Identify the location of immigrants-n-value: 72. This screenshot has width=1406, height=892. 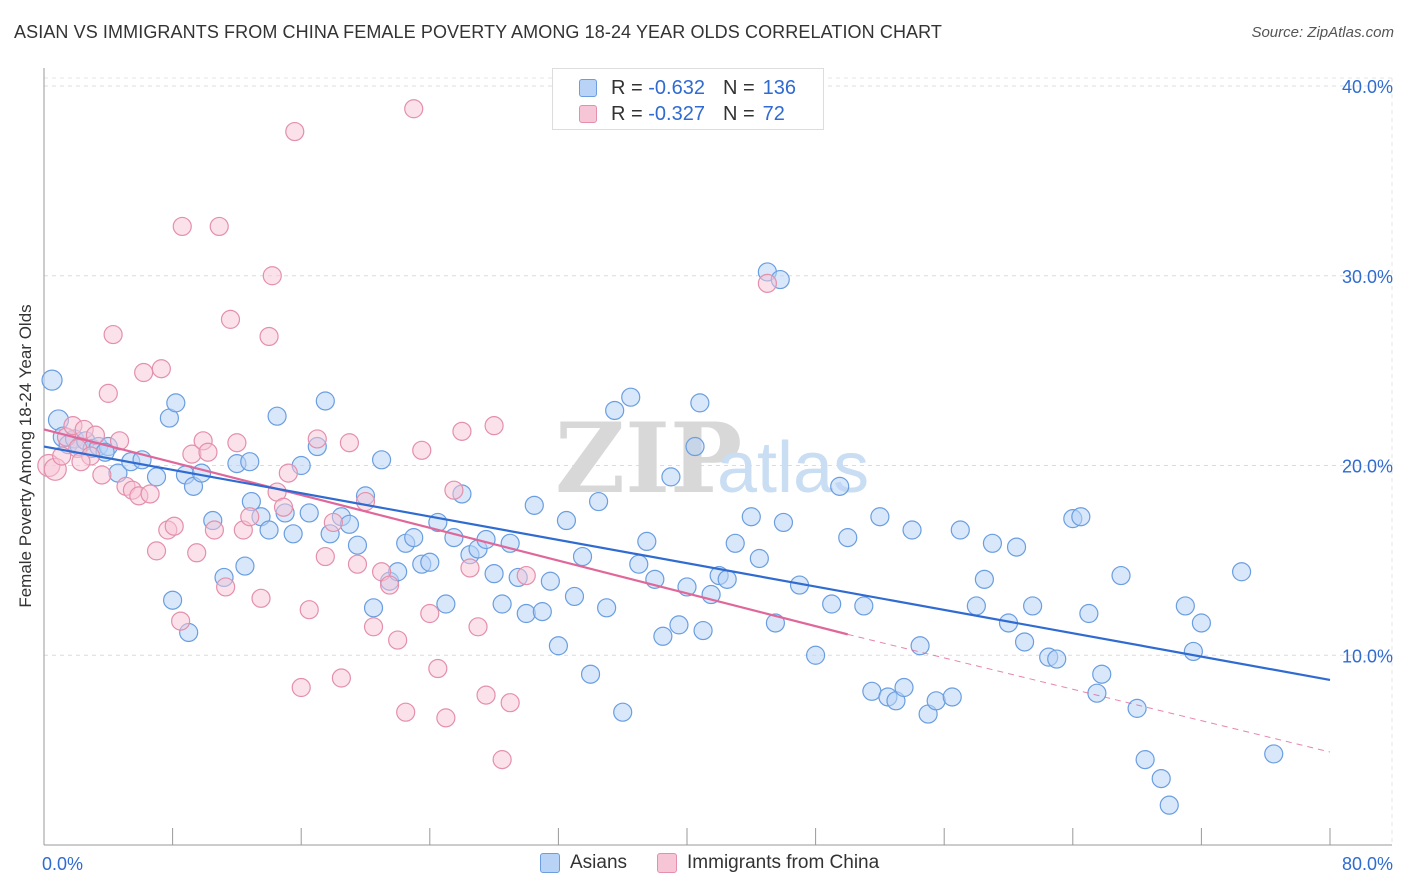
(773, 113).